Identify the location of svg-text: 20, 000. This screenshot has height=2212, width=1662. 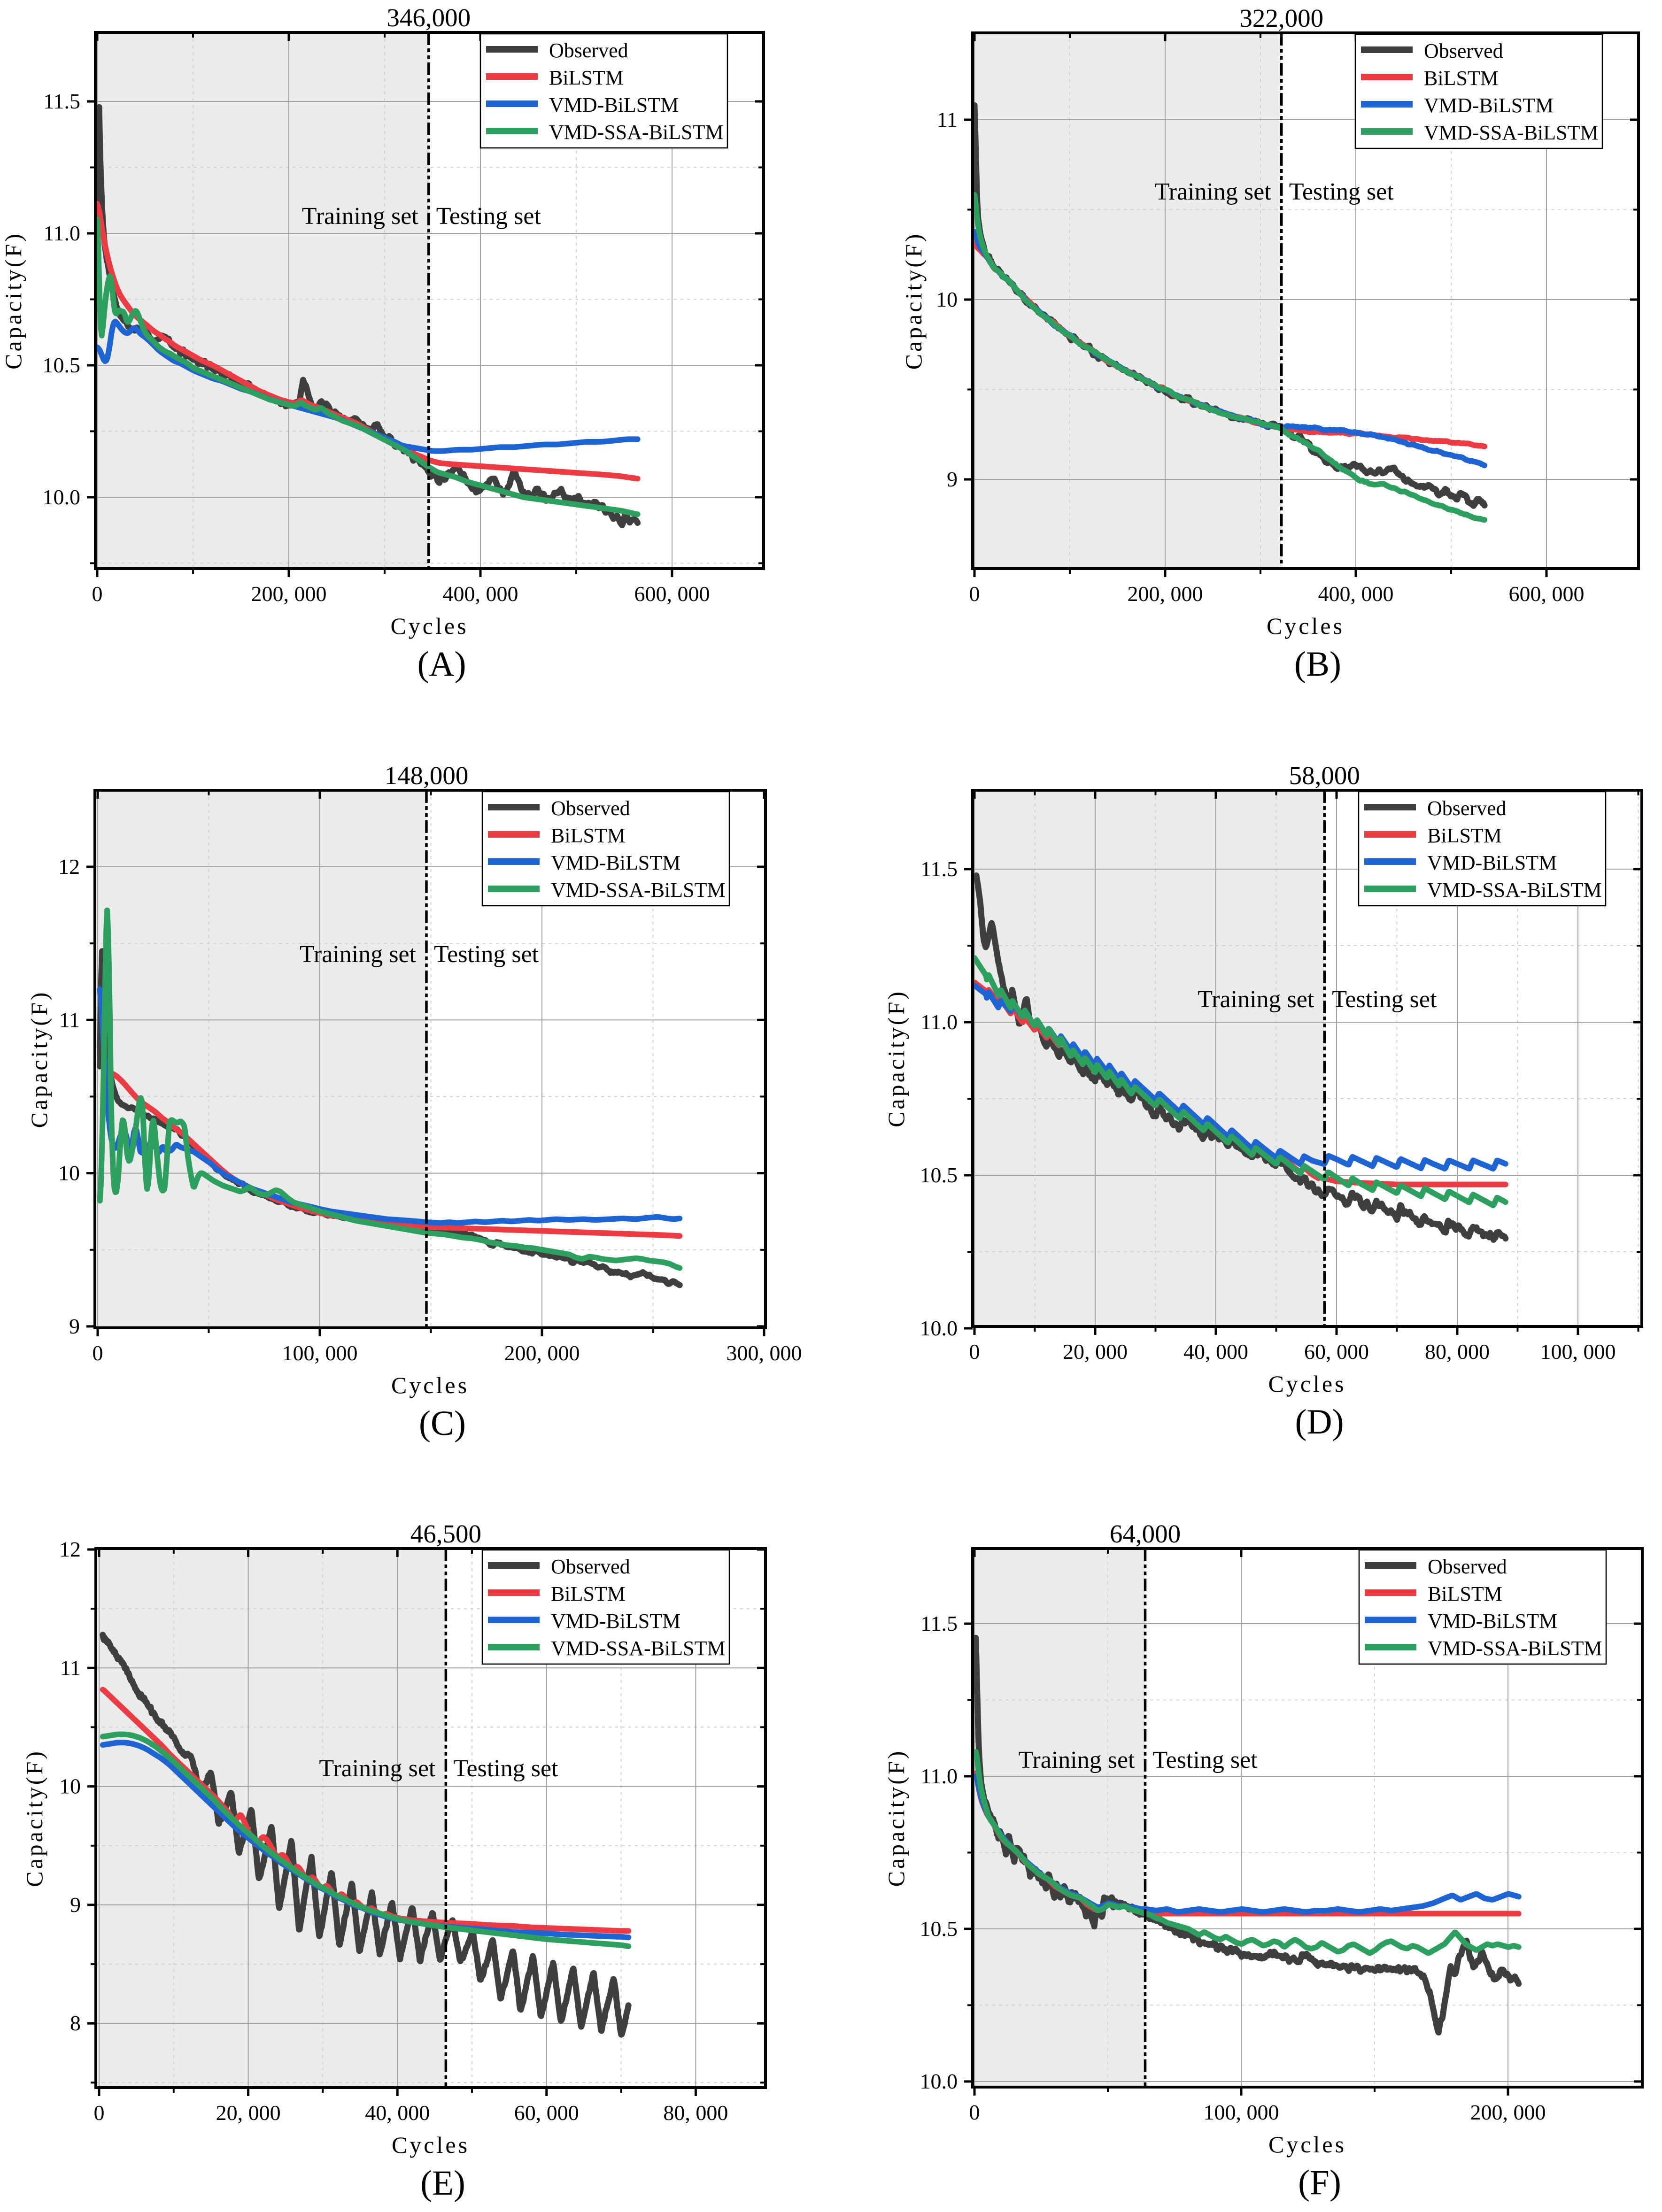
(248, 2113).